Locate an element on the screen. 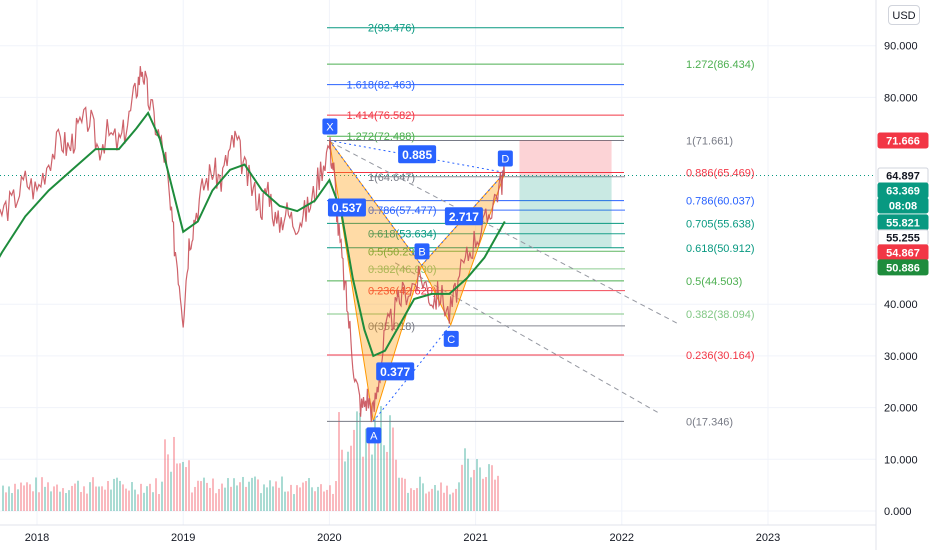 This screenshot has height=555, width=932. fib-level-label: 1.414(76.582) is located at coordinates (381, 116).